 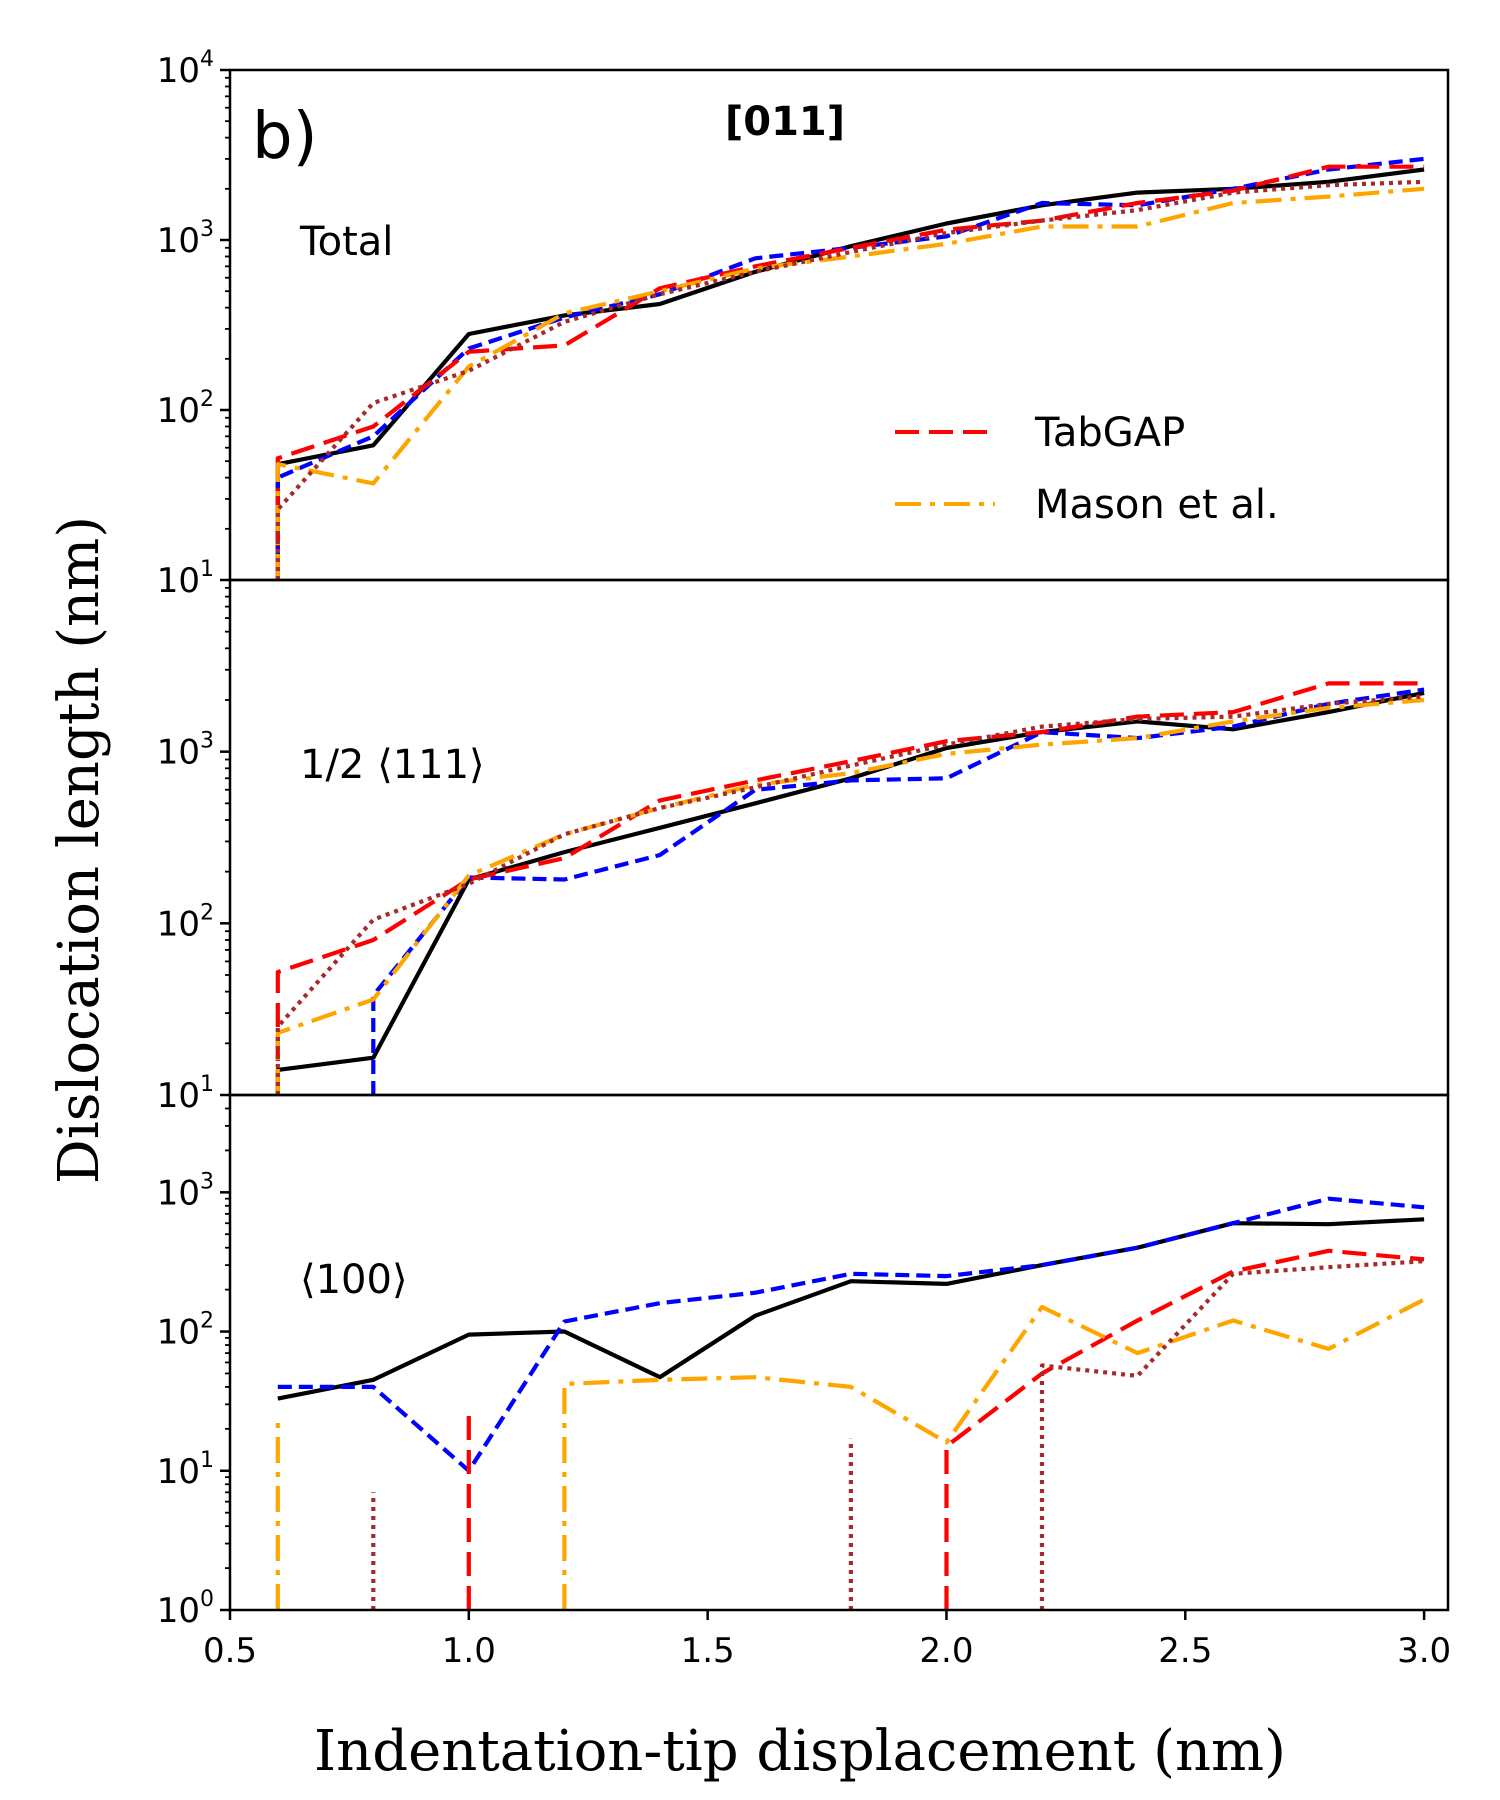 I want to click on y-tick-label-bottom-2: 10², so click(x=185, y=1331).